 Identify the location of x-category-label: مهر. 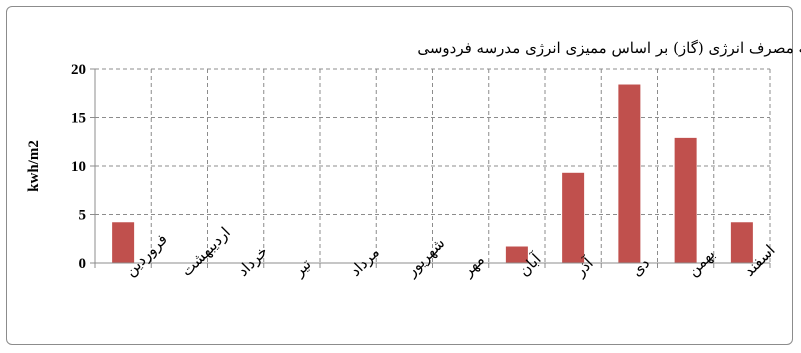
(473, 266).